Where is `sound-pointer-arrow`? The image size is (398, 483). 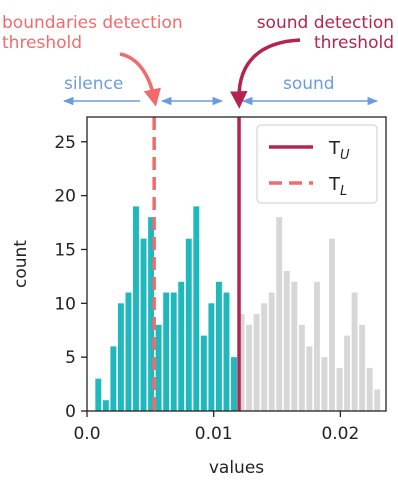
sound-pointer-arrow is located at coordinates (265, 73).